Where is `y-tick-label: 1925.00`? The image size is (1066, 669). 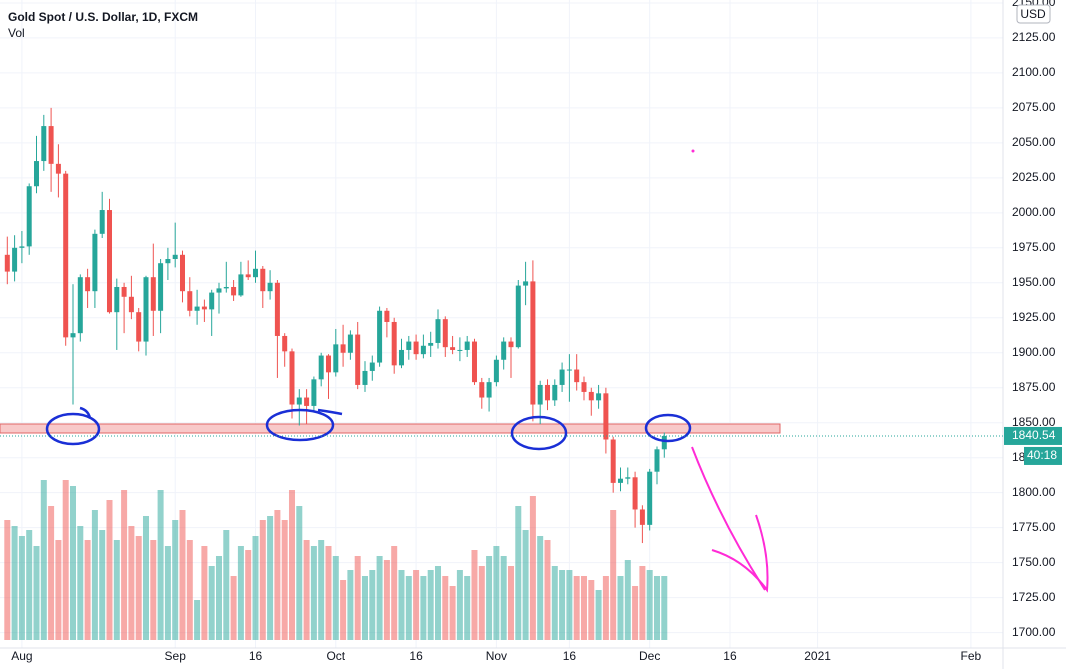
y-tick-label: 1925.00 is located at coordinates (1034, 317).